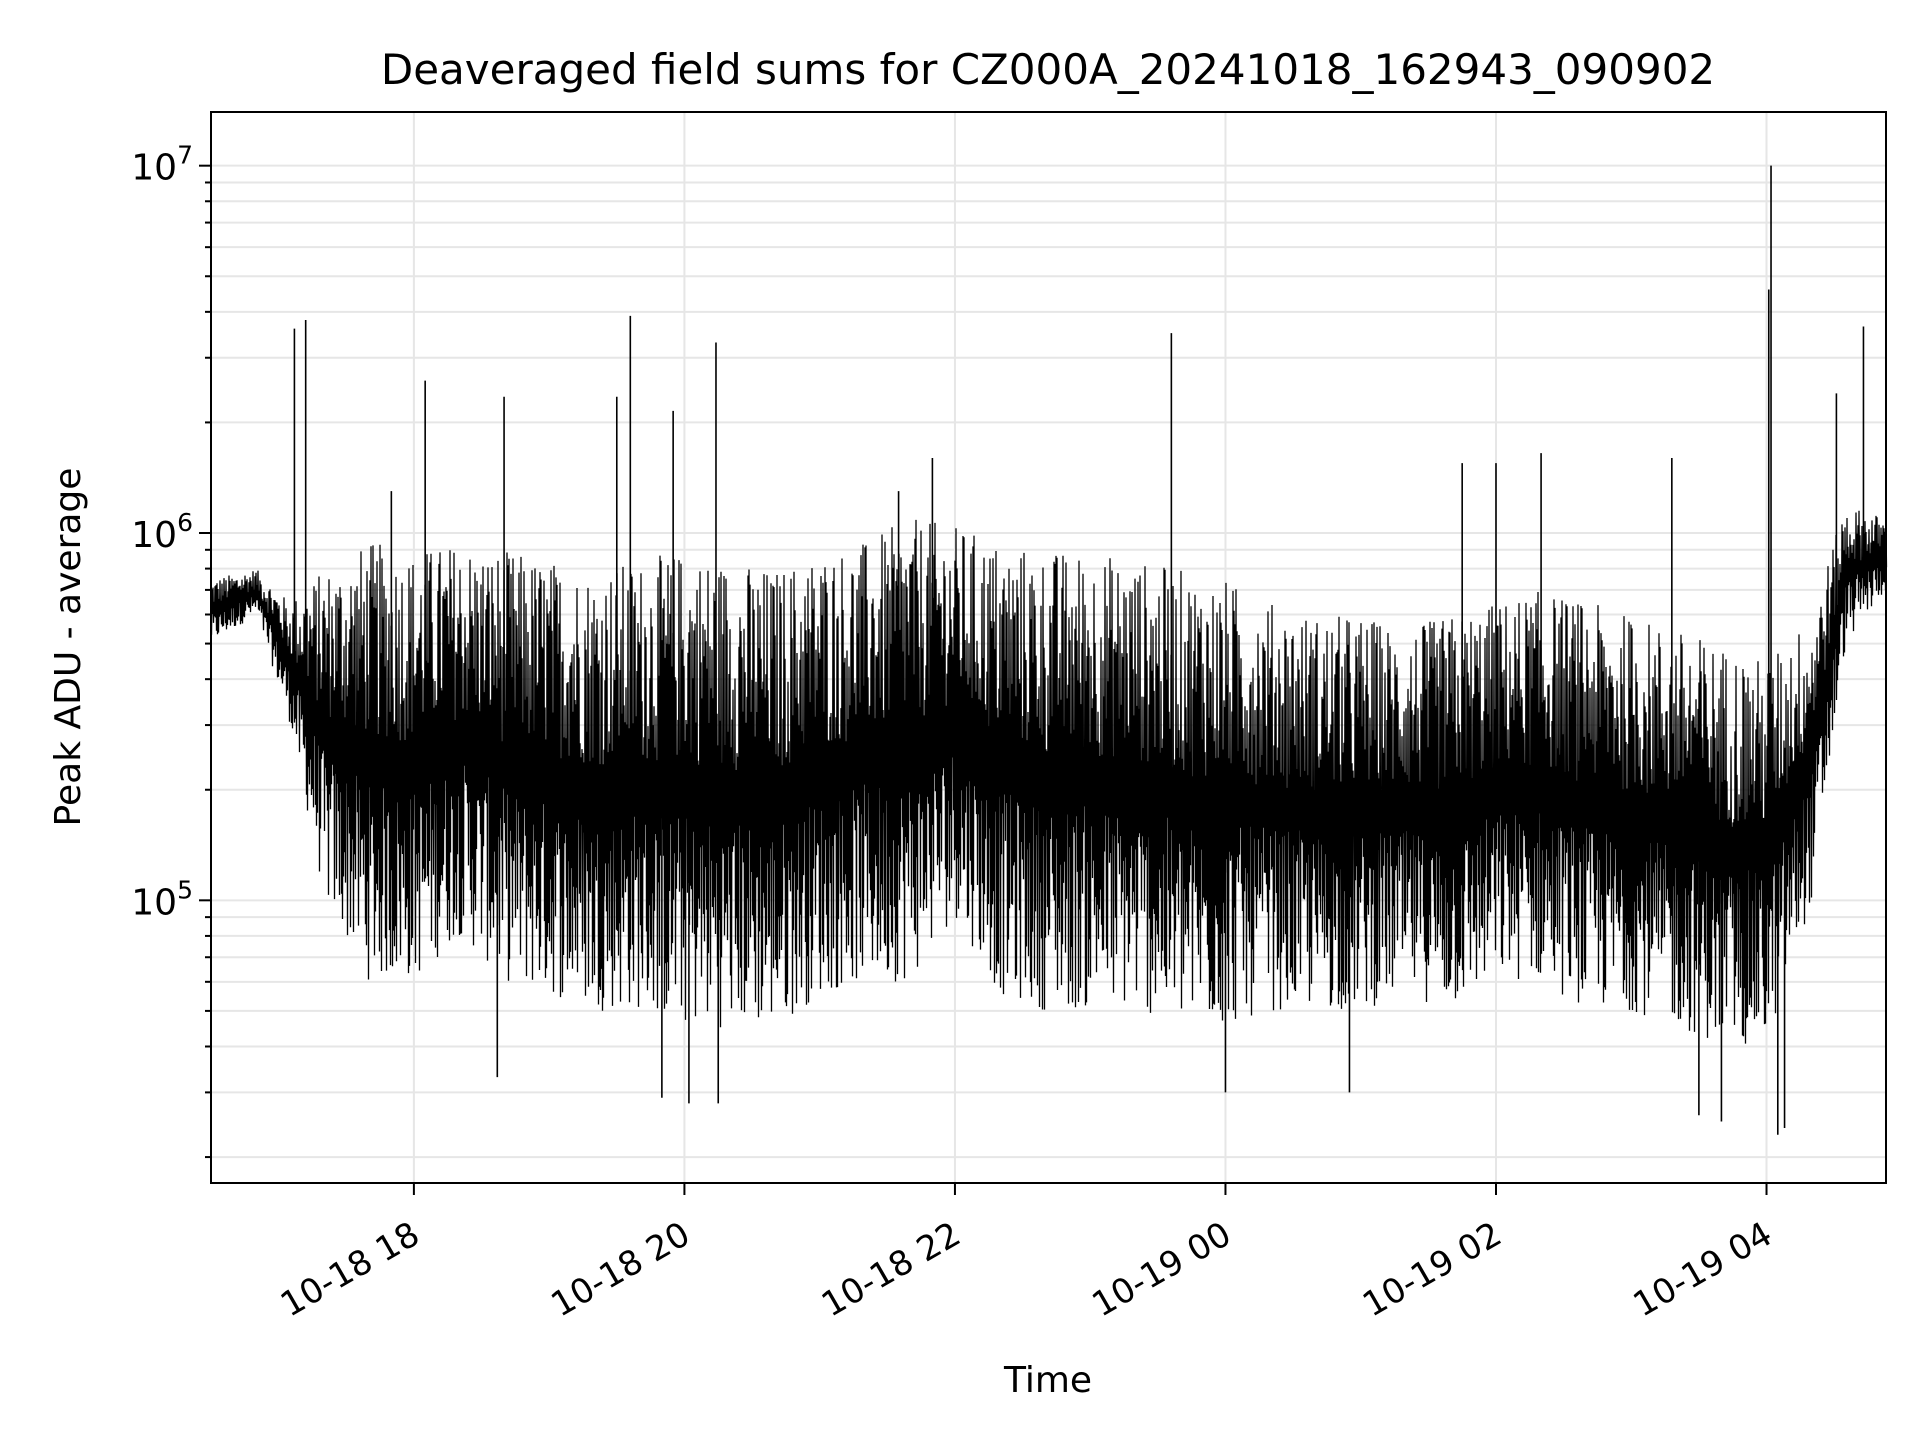 The width and height of the screenshot is (1920, 1445). I want to click on y-axis-label: Peak ADU - average, so click(68, 647).